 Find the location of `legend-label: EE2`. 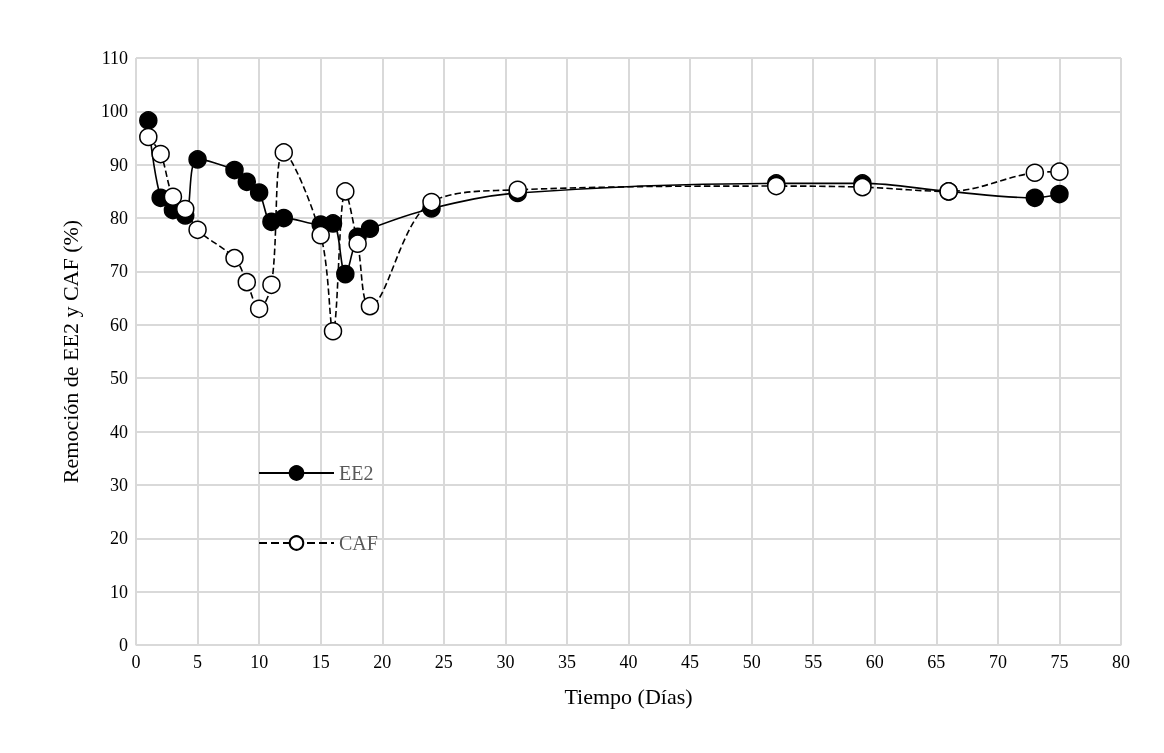

legend-label: EE2 is located at coordinates (356, 473).